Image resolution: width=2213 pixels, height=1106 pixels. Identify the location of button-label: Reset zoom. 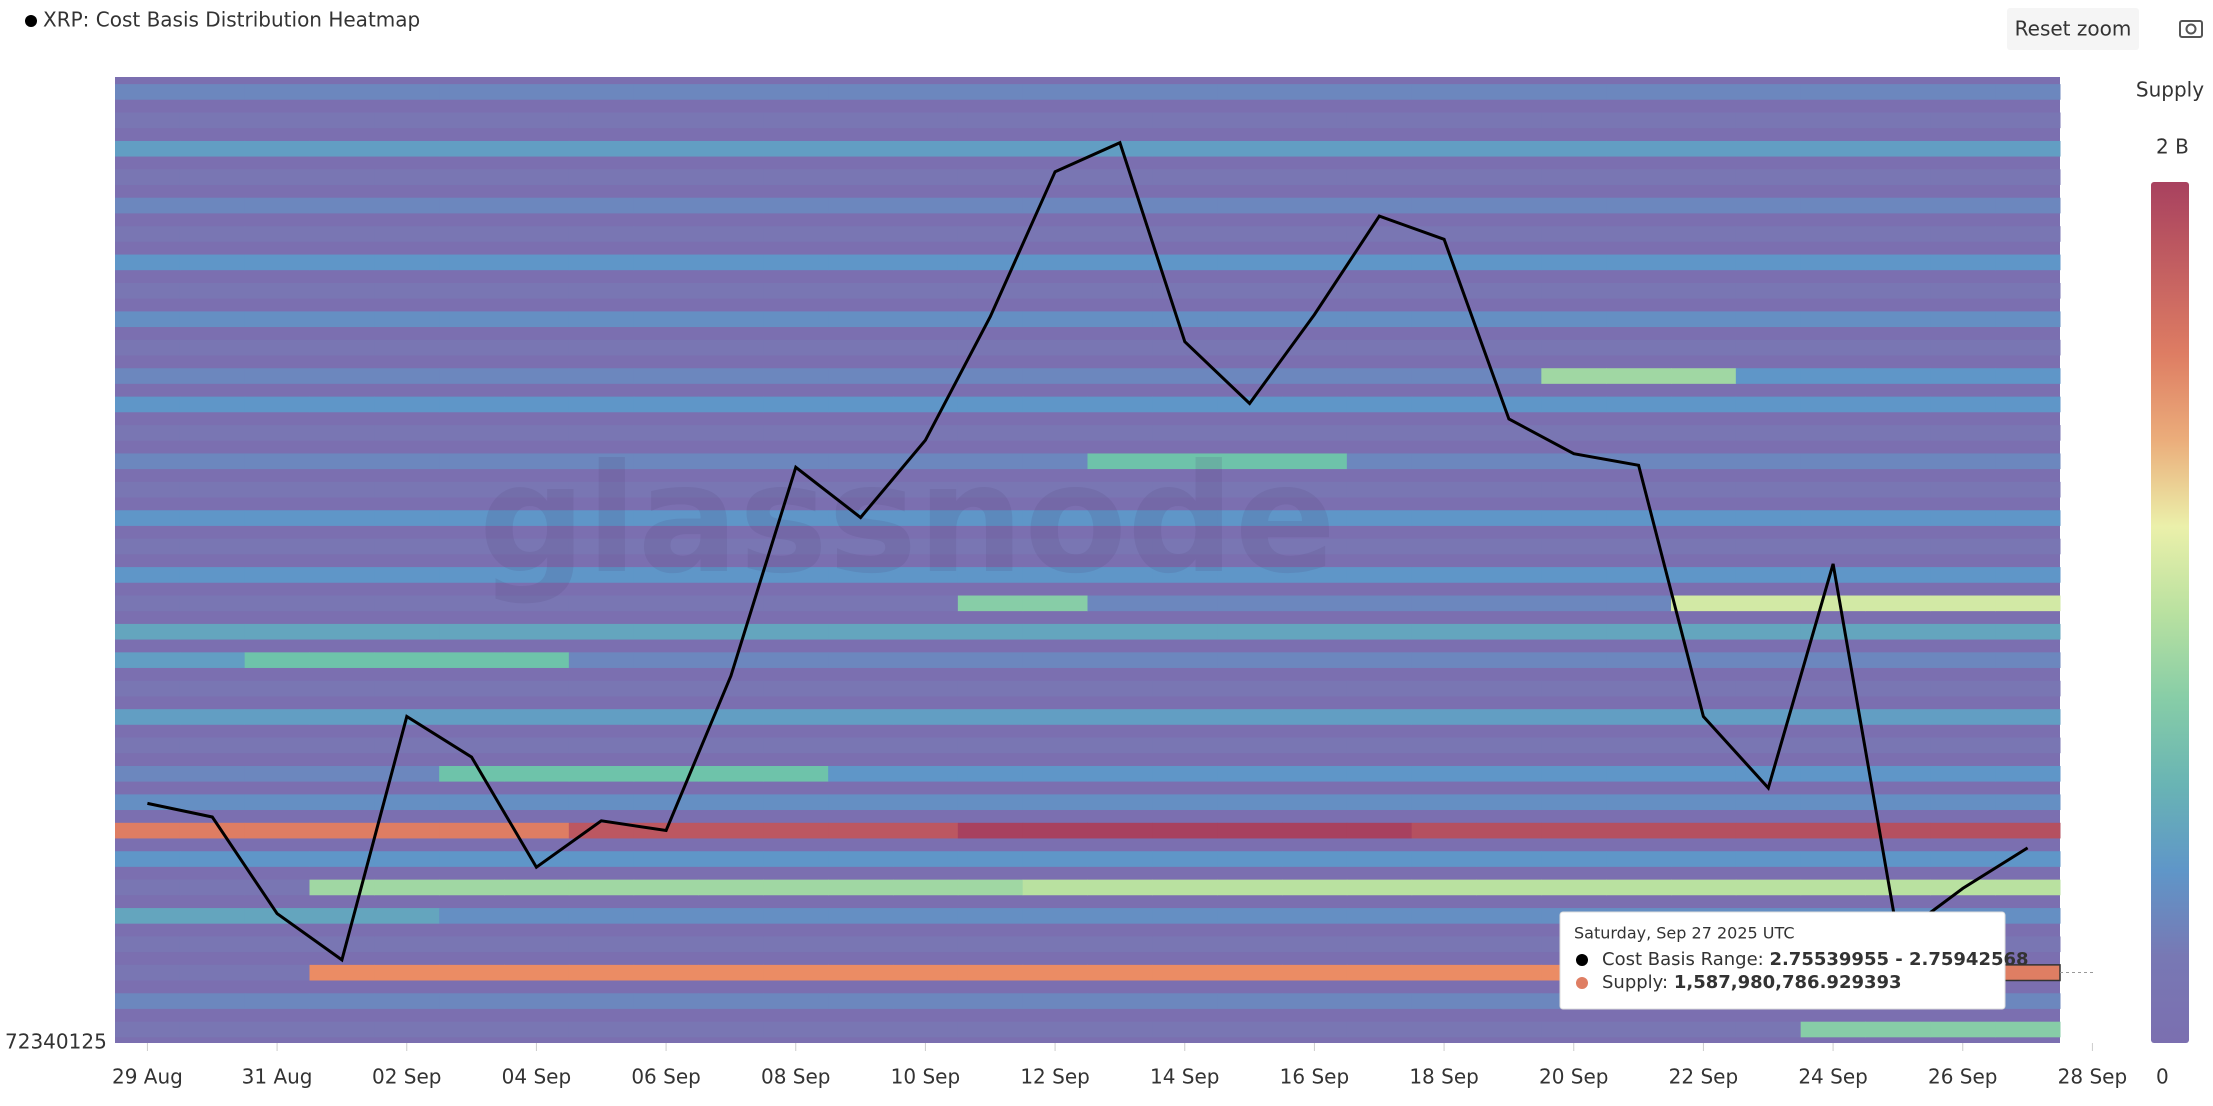
(2073, 29).